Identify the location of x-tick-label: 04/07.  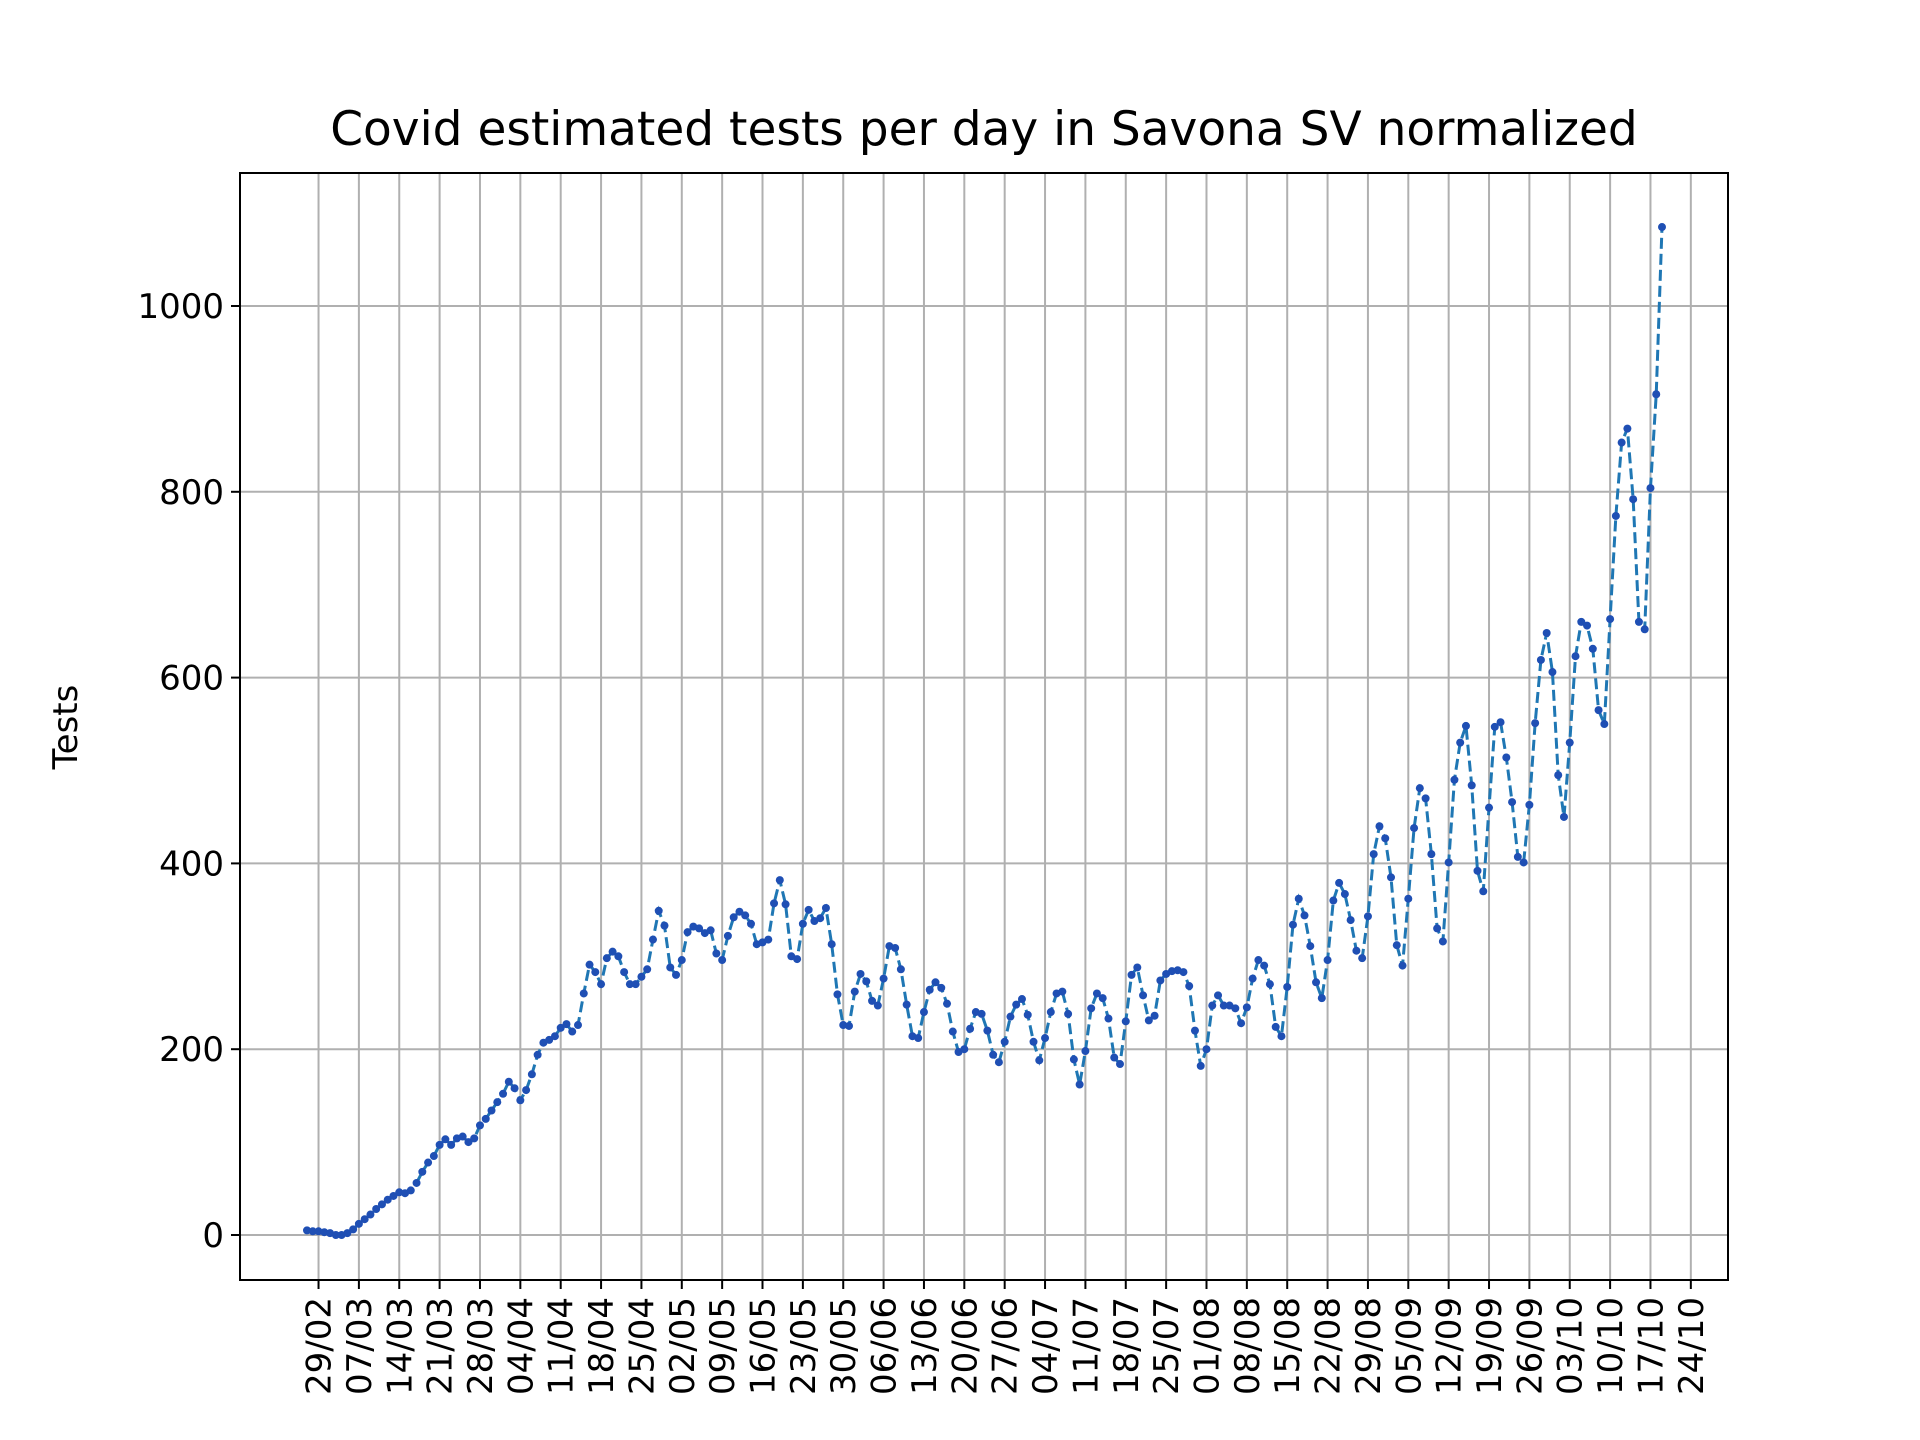
(1046, 1346).